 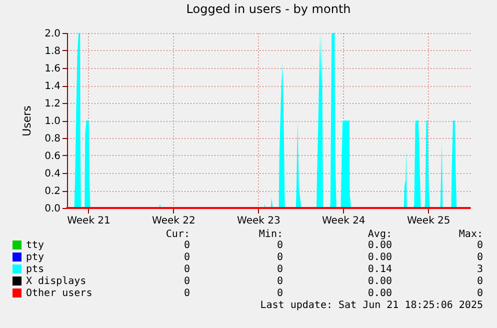 What do you see at coordinates (380, 234) in the screenshot?
I see `text: Avg:` at bounding box center [380, 234].